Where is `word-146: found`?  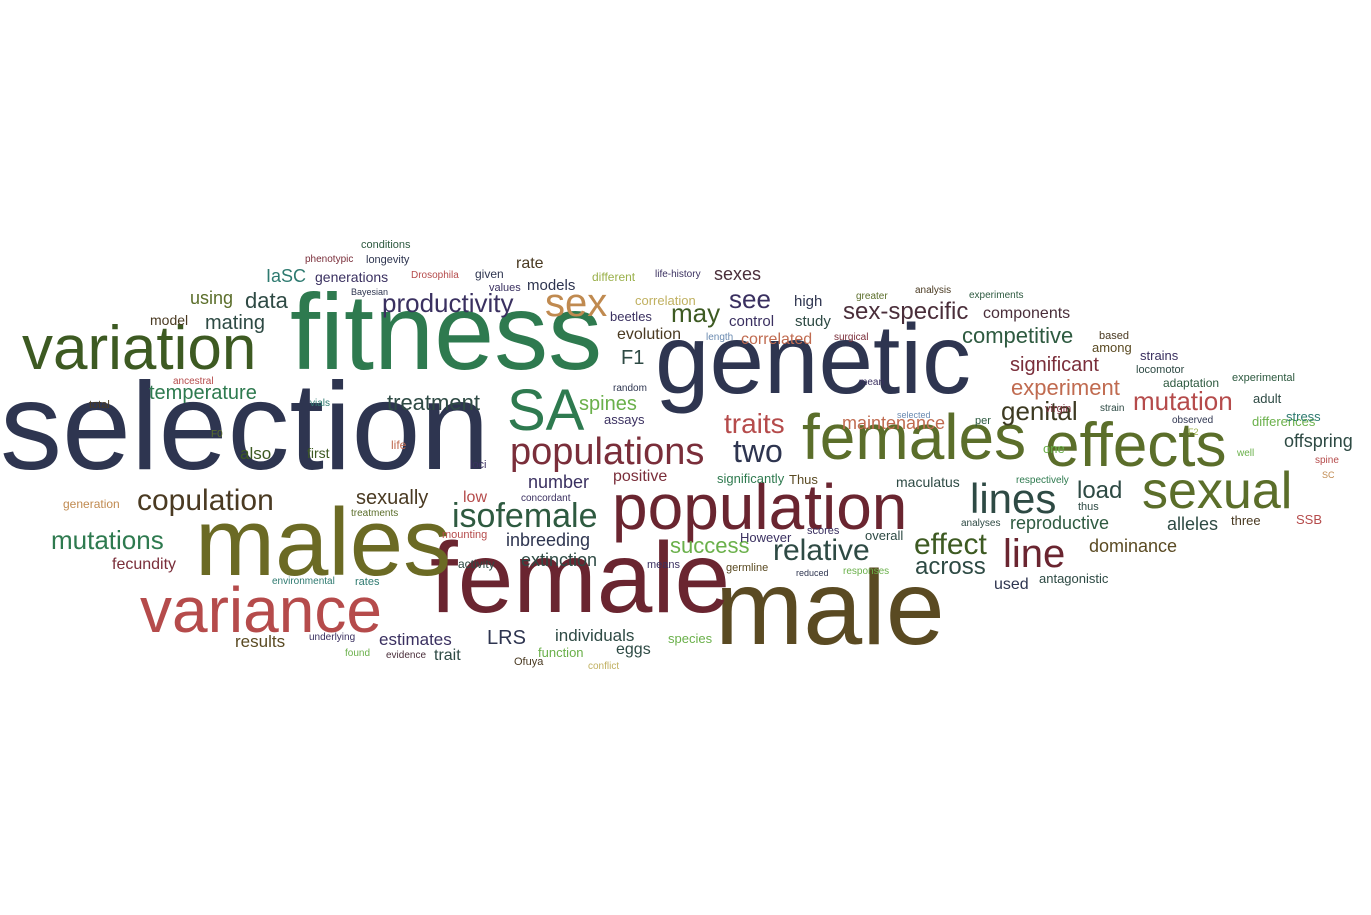 word-146: found is located at coordinates (358, 653).